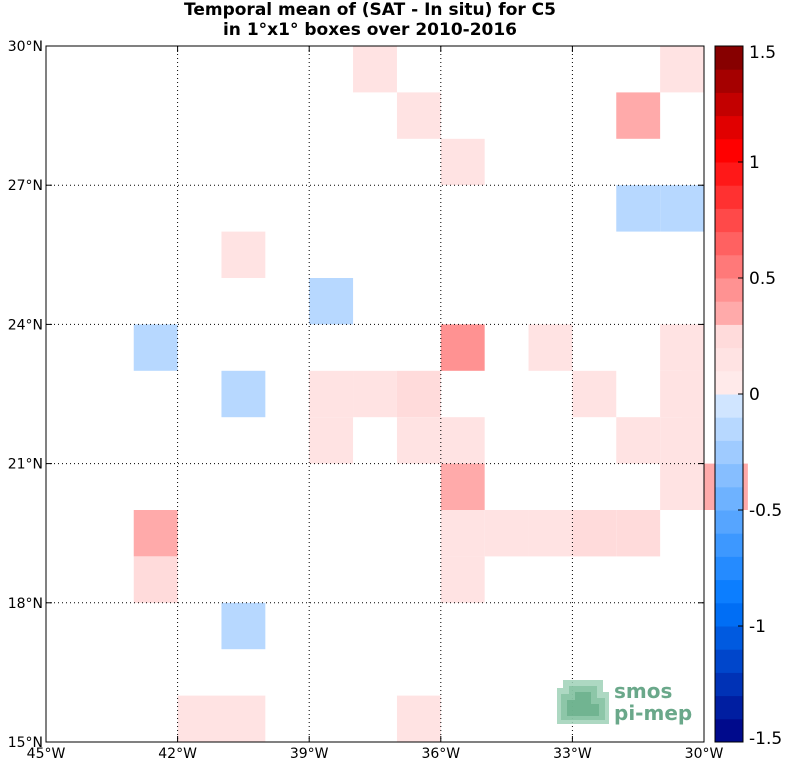 The width and height of the screenshot is (786, 761). What do you see at coordinates (309, 753) in the screenshot?
I see `x-tick-label: 39°W` at bounding box center [309, 753].